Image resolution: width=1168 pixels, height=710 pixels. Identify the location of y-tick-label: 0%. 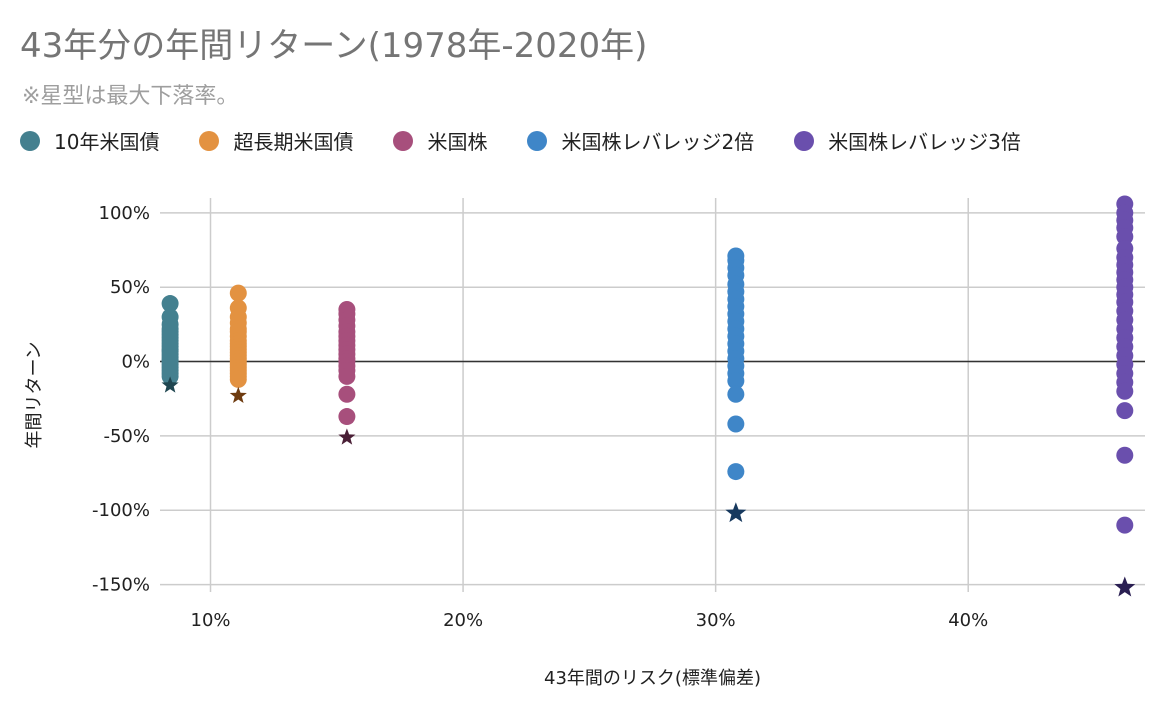
(135, 362).